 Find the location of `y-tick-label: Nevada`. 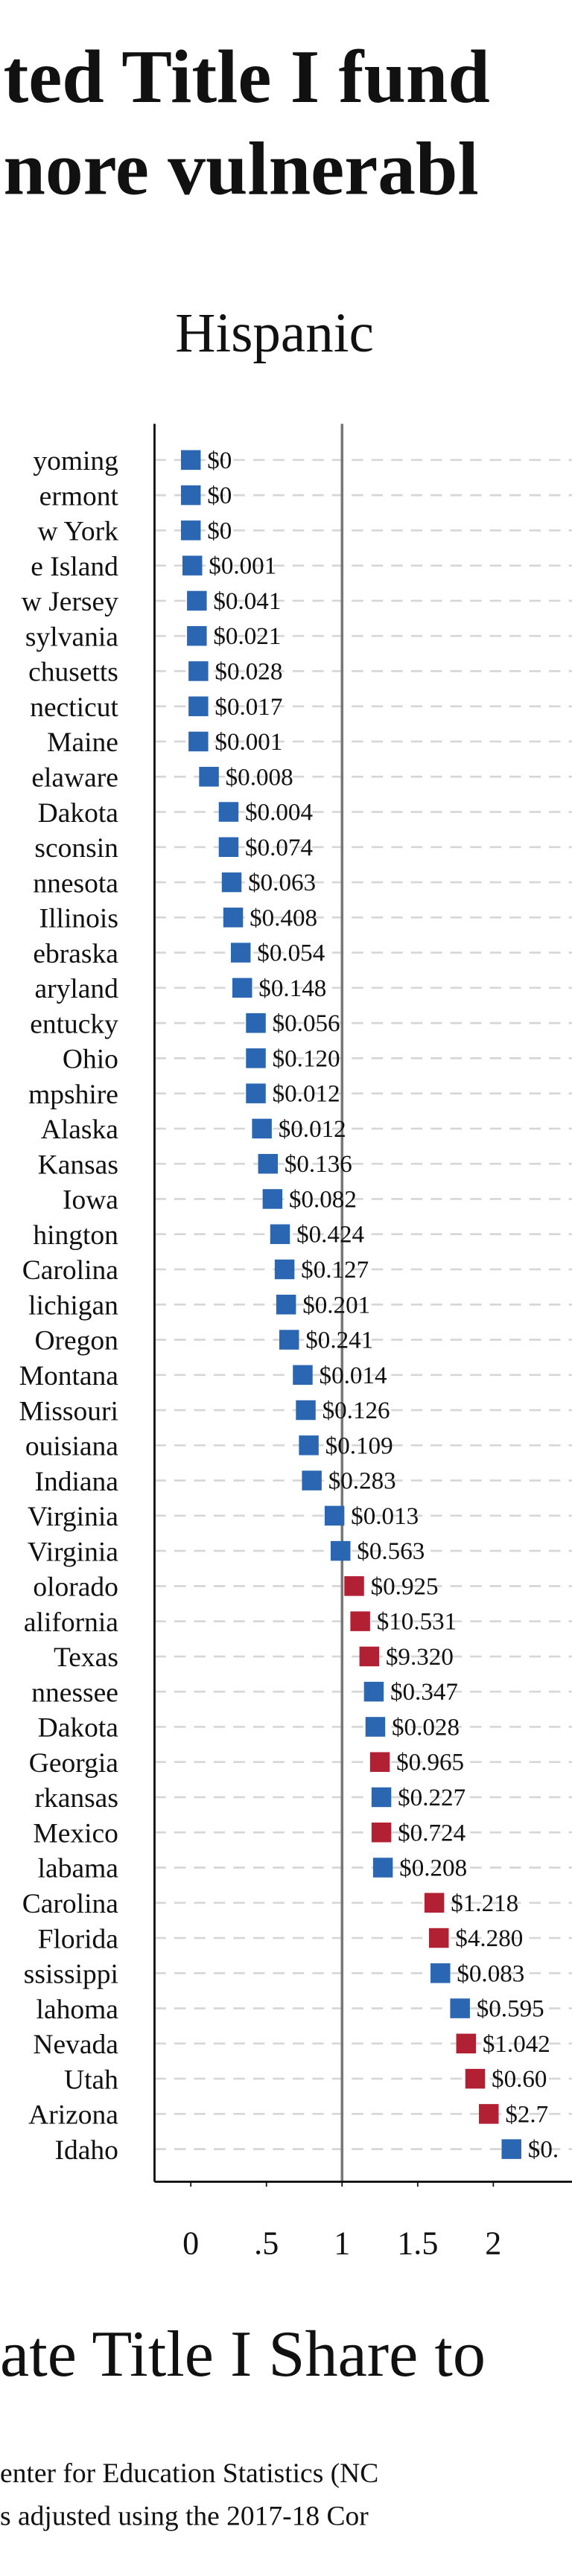

y-tick-label: Nevada is located at coordinates (75, 2045).